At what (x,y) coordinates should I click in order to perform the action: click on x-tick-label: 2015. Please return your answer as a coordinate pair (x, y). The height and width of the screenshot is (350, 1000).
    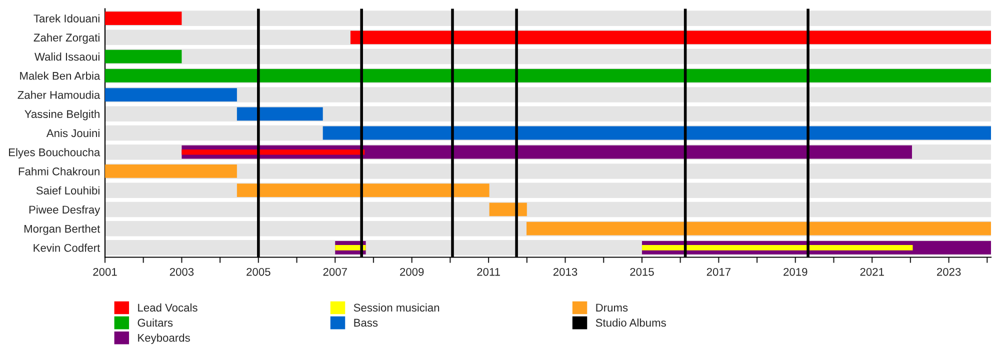
    Looking at the image, I should click on (642, 272).